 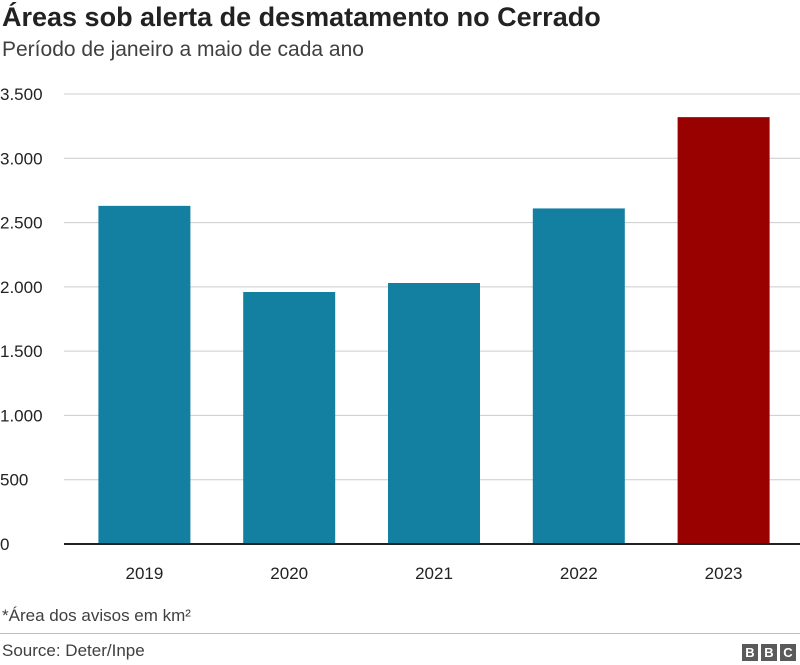 I want to click on y-tick-label: 2.000, so click(x=21, y=287).